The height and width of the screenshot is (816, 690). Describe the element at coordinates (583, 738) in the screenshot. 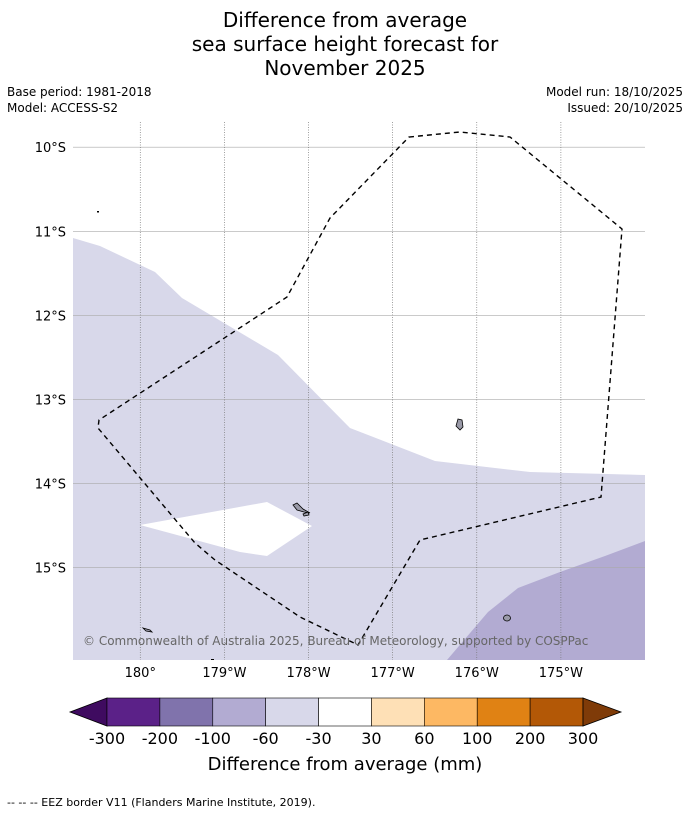

I see `colorbar-tick-label: 300` at that location.